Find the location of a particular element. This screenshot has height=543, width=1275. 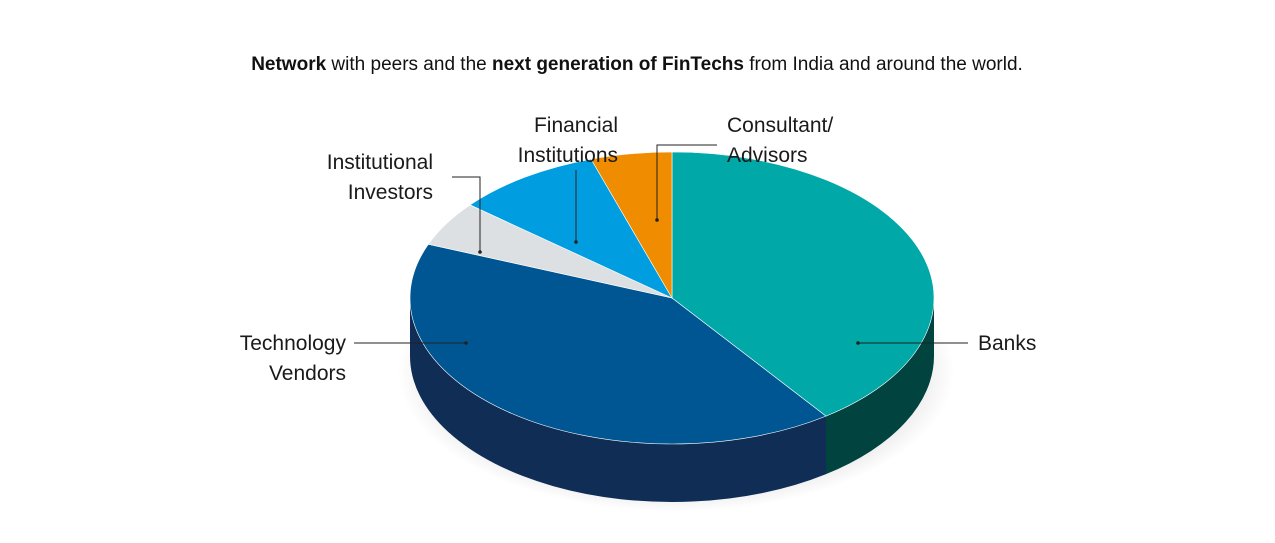

title-part-1: with peers and the is located at coordinates (409, 64).